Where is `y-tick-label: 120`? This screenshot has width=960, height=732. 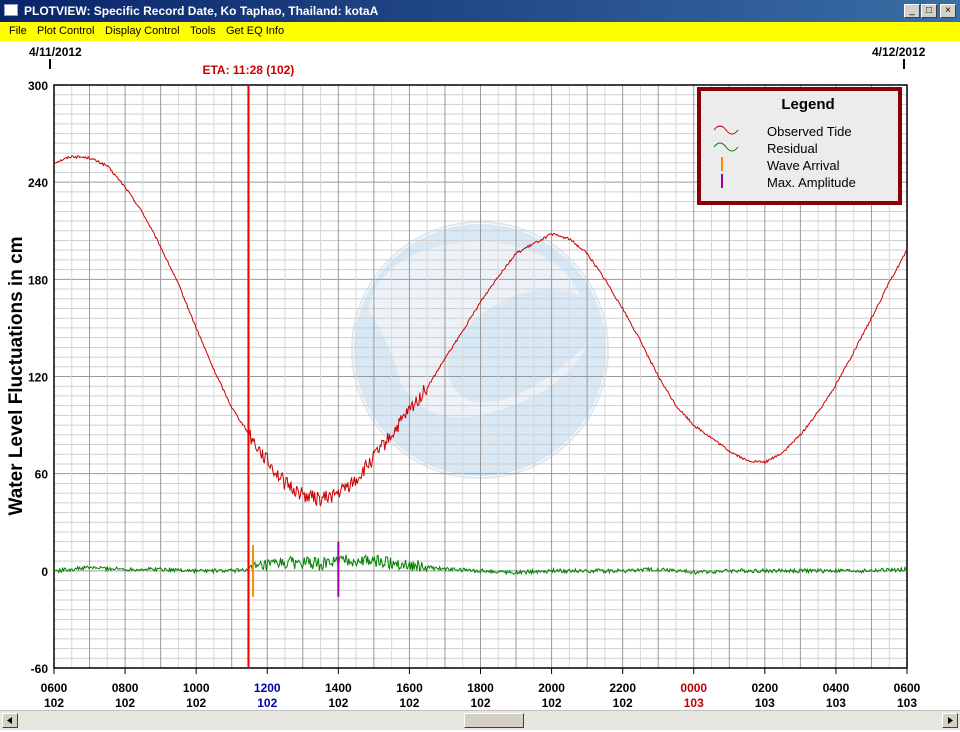
y-tick-label: 120 is located at coordinates (38, 378).